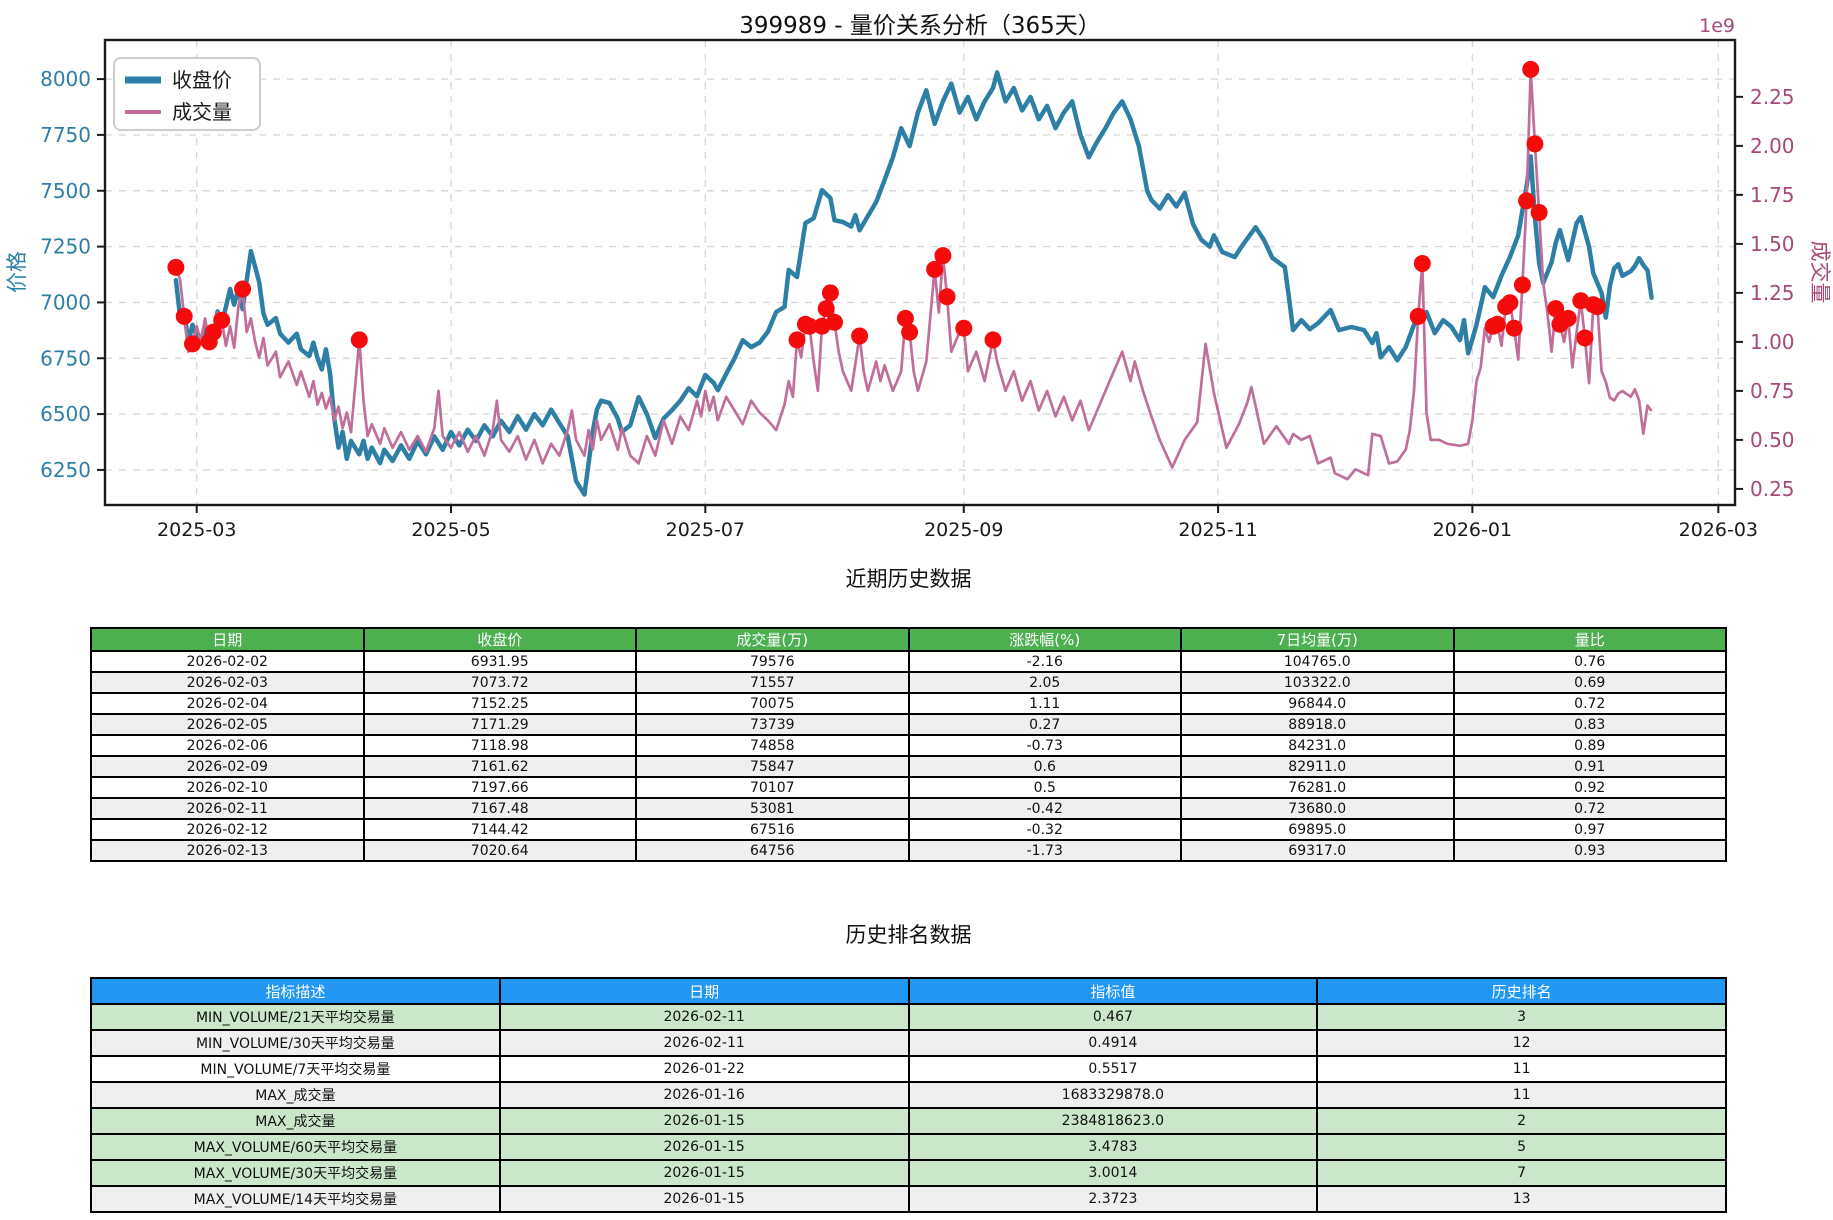  I want to click on table-row: MIN_VOLUME/30天平均交易量 2026-02-11 0.4914 12, so click(908, 1043).